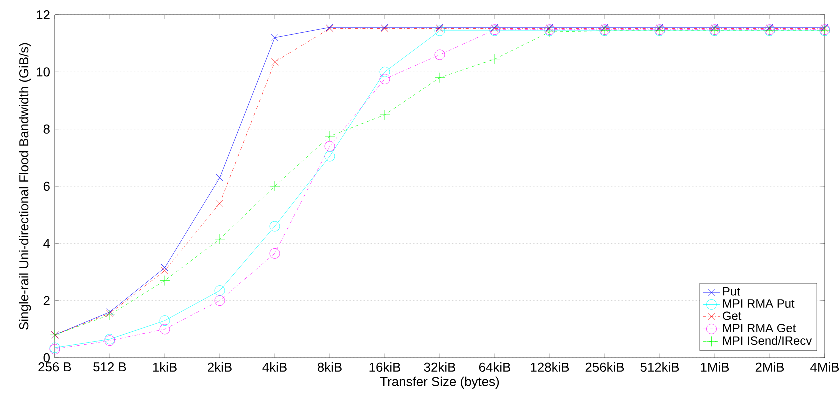 This screenshot has width=839, height=412. I want to click on legend-label: MPI ISend/IRecv, so click(767, 341).